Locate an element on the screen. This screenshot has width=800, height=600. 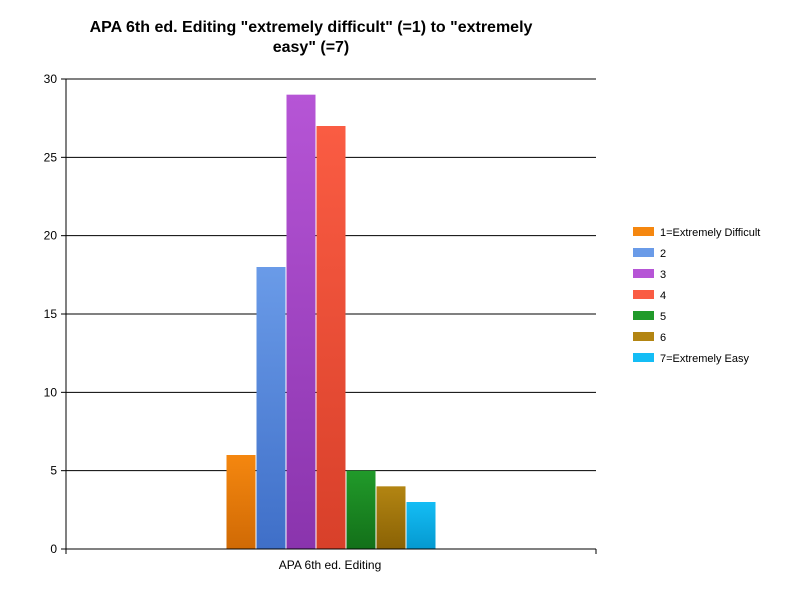
y-tick-label: 0 is located at coordinates (53, 549).